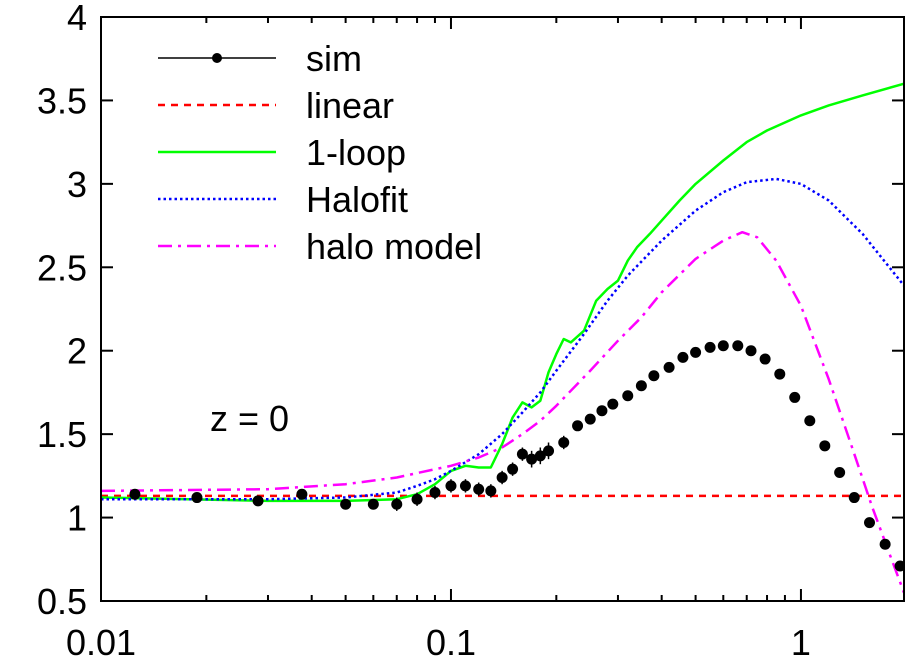  What do you see at coordinates (62, 601) in the screenshot?
I see `y-tick-label: 0.5` at bounding box center [62, 601].